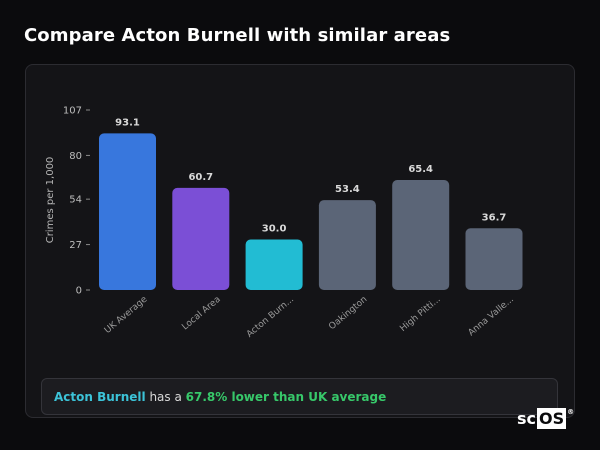 The width and height of the screenshot is (600, 450). What do you see at coordinates (50, 200) in the screenshot?
I see `y-axis-label: Crimes per 1,000` at bounding box center [50, 200].